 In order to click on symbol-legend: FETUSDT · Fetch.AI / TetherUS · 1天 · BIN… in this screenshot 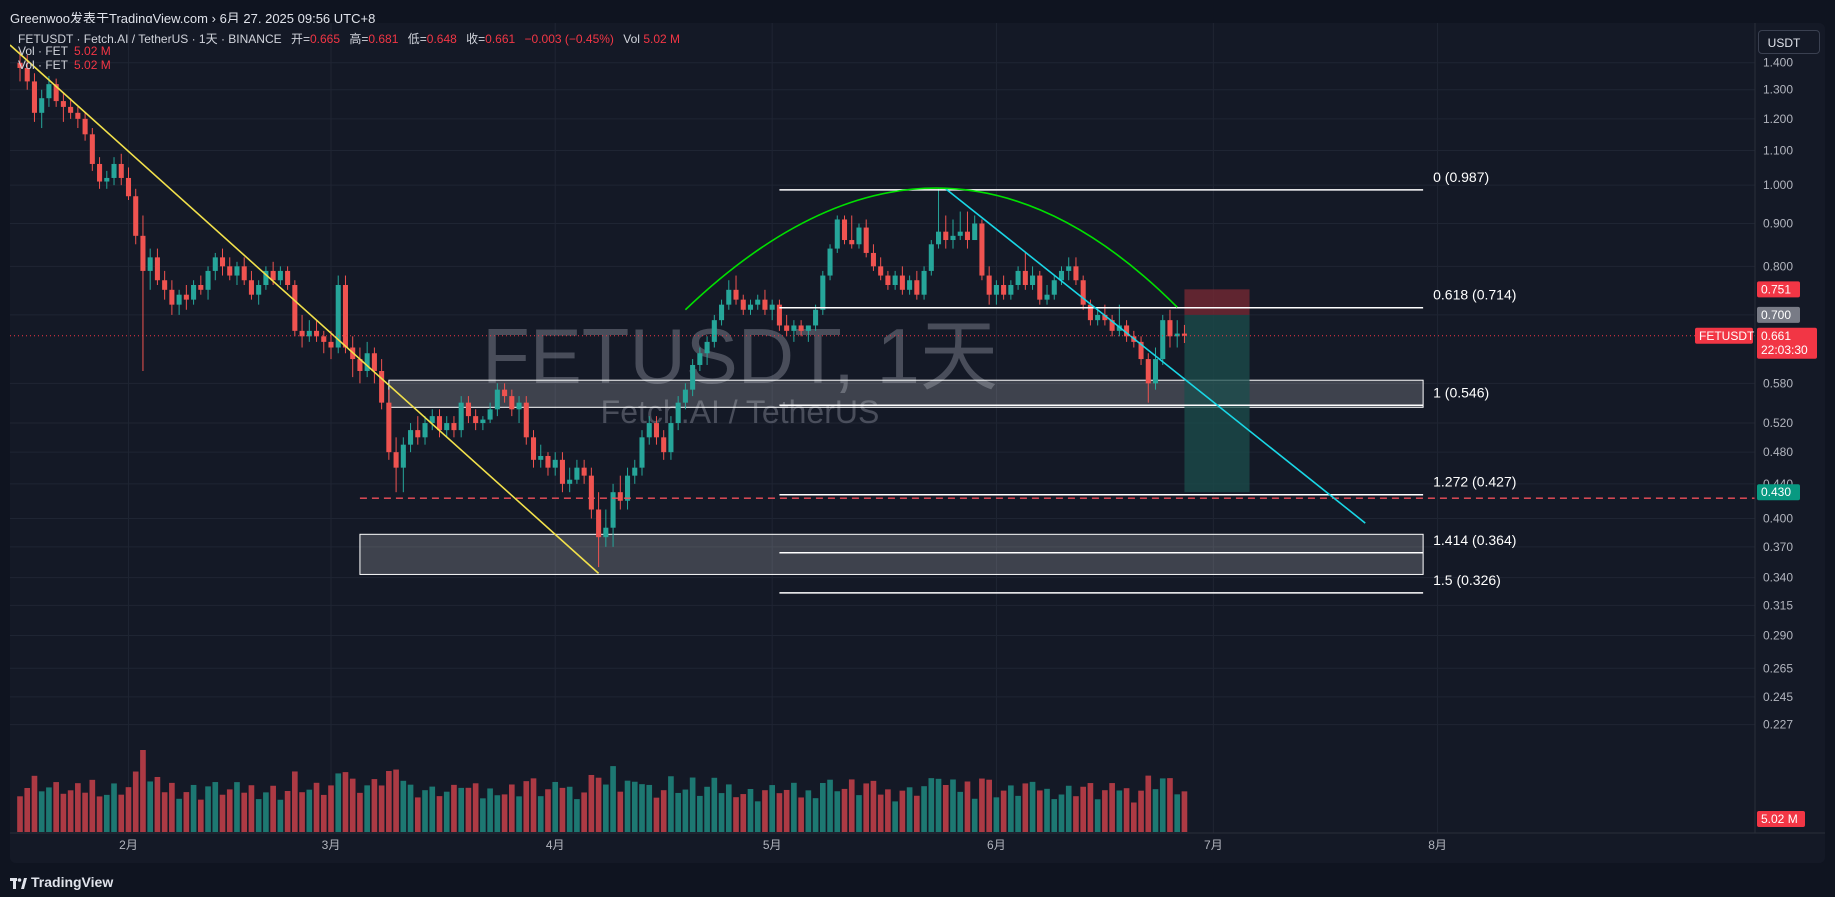, I will do `click(349, 38)`.